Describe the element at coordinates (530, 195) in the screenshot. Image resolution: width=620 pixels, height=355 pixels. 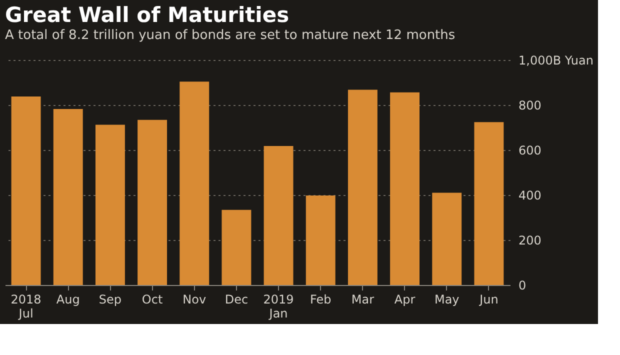
I see `y-tick-label: 400` at that location.